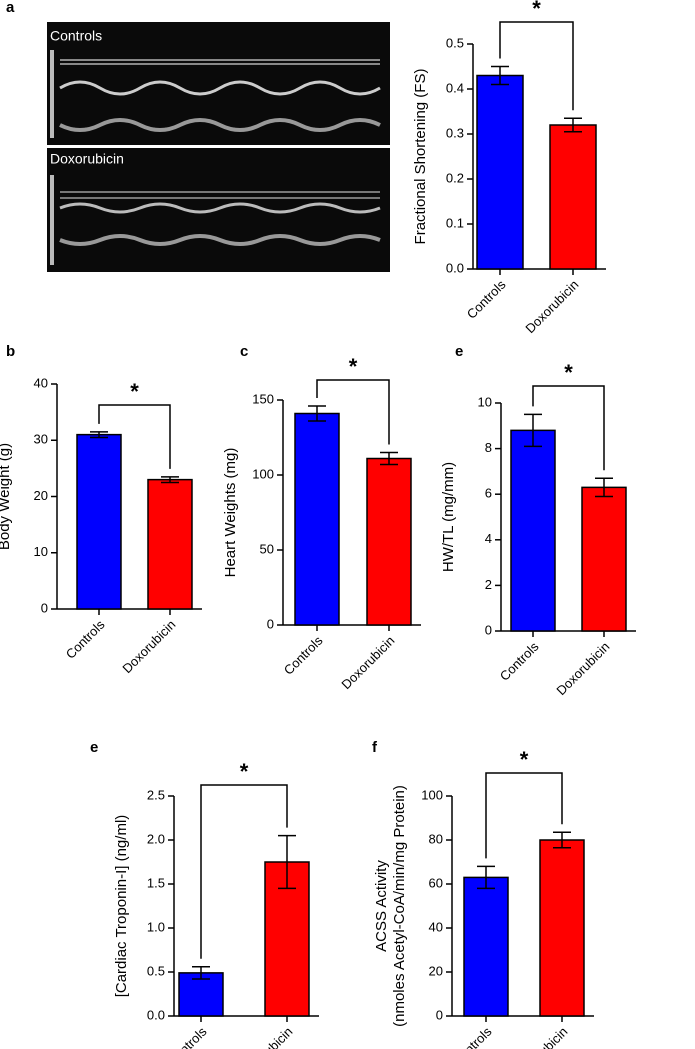 Image resolution: width=695 pixels, height=1049 pixels. Describe the element at coordinates (420, 157) in the screenshot. I see `y-axis-label: Fractional Shortening (FS)` at that location.